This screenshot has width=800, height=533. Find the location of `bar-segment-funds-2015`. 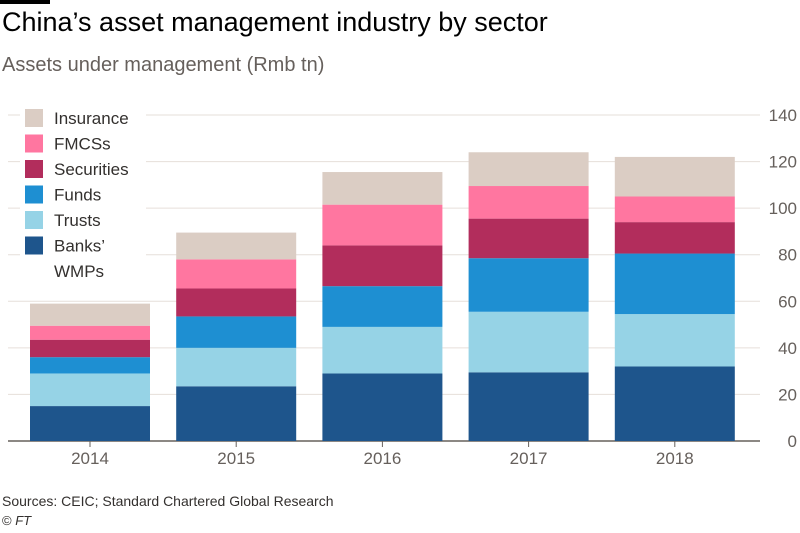

bar-segment-funds-2015 is located at coordinates (236, 332).